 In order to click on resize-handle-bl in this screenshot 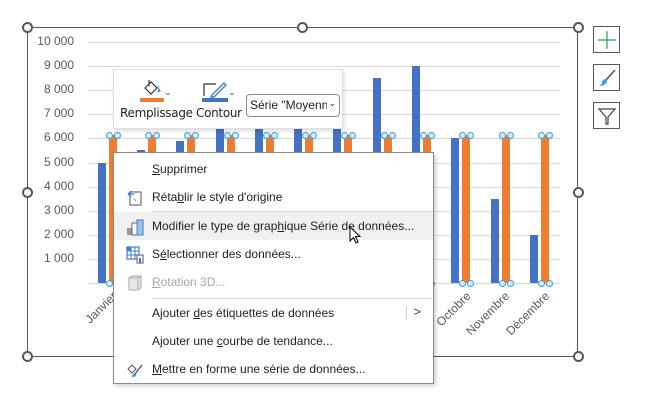, I will do `click(27, 356)`.